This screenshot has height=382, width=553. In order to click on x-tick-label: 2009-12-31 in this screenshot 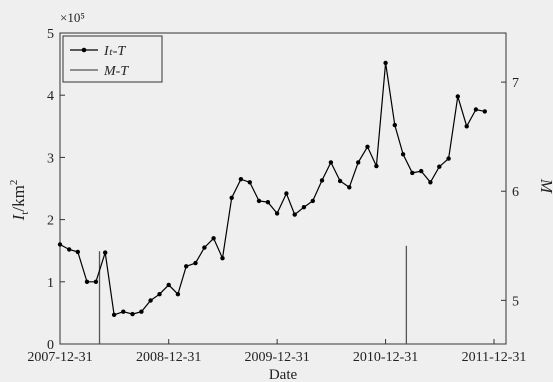, I will do `click(276, 357)`.